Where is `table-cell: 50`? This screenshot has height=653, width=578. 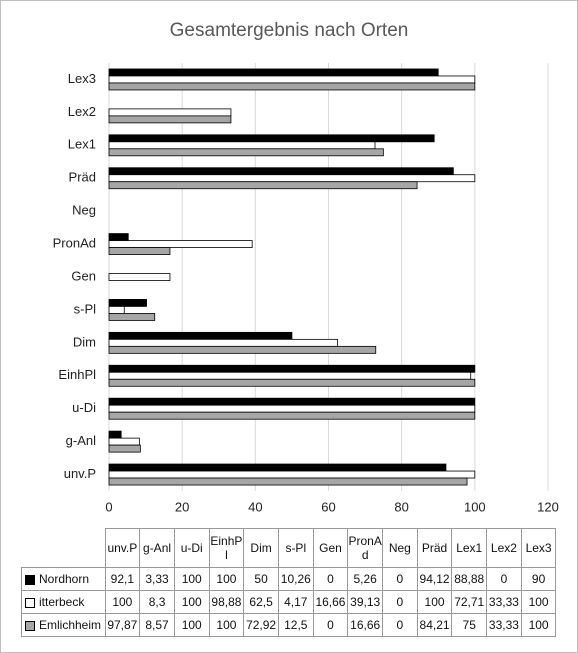
table-cell: 50 is located at coordinates (261, 579).